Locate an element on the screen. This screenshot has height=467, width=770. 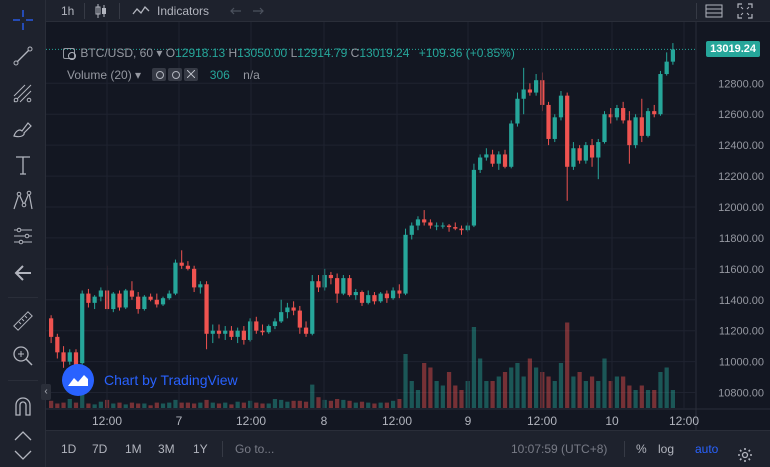
visibility-icon is located at coordinates (159, 74).